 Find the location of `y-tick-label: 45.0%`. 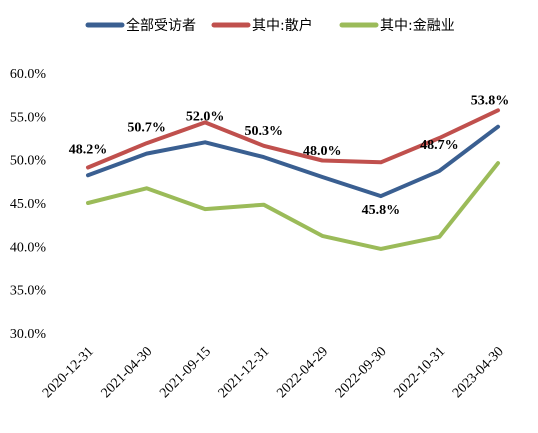

y-tick-label: 45.0% is located at coordinates (28, 204).